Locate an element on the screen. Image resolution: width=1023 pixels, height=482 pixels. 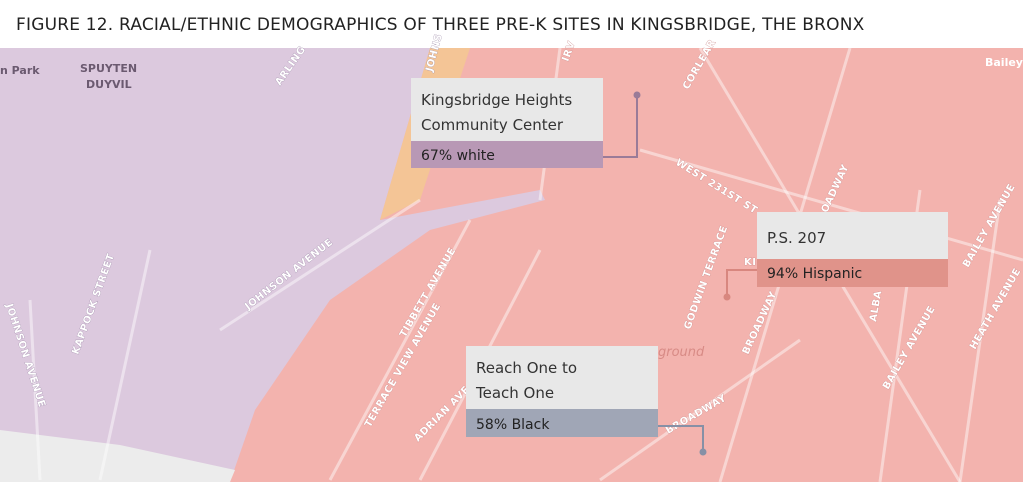
site-name: Reach One to is located at coordinates (526, 368).